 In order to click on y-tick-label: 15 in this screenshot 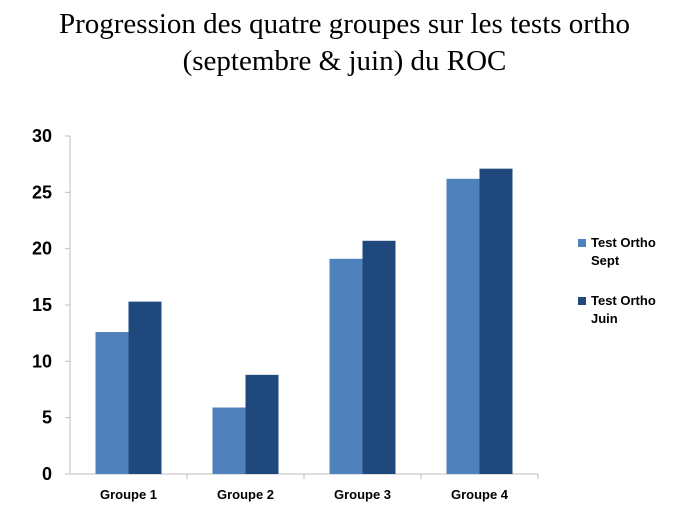, I will do `click(42, 305)`.